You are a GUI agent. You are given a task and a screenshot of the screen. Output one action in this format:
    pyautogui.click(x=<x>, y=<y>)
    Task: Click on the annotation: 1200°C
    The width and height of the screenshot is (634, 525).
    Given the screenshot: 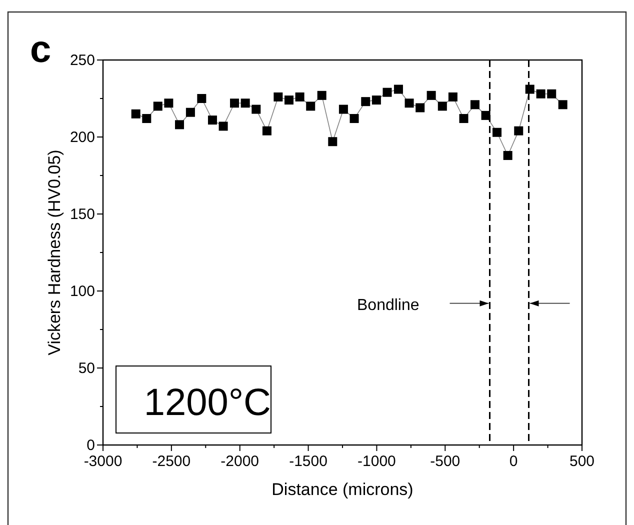 What is the action you would take?
    pyautogui.click(x=207, y=403)
    